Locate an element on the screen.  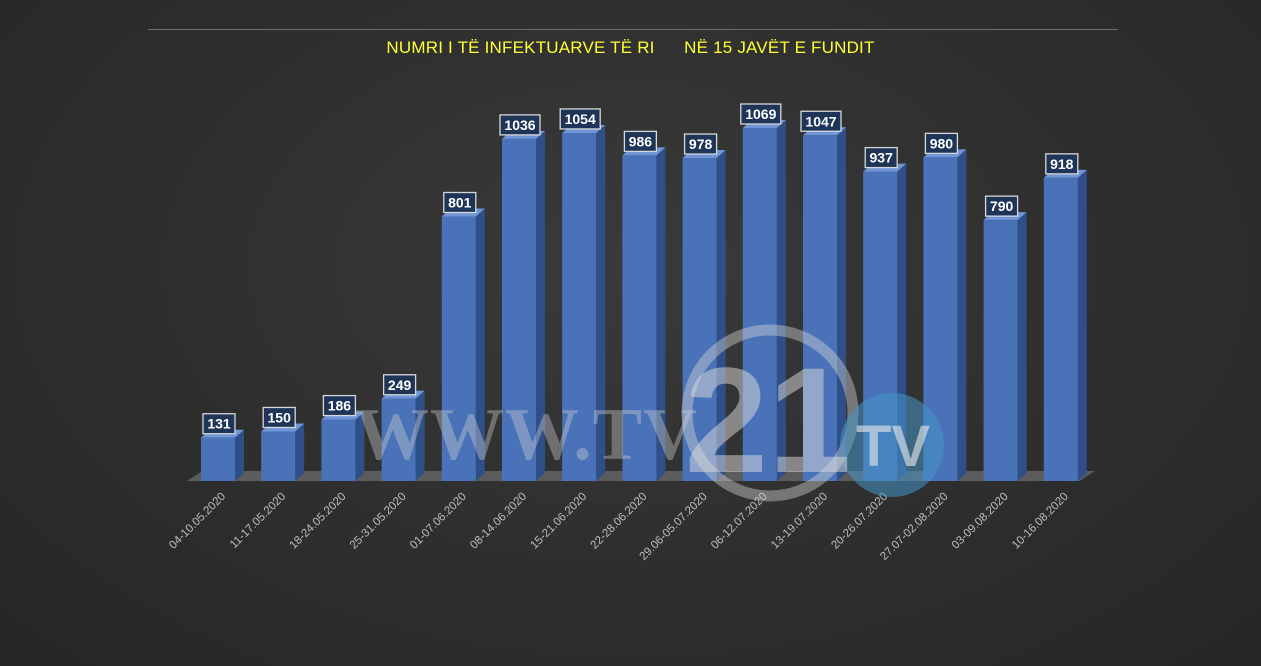
tv21-watermark-logo: 21 TV is located at coordinates (812, 414).